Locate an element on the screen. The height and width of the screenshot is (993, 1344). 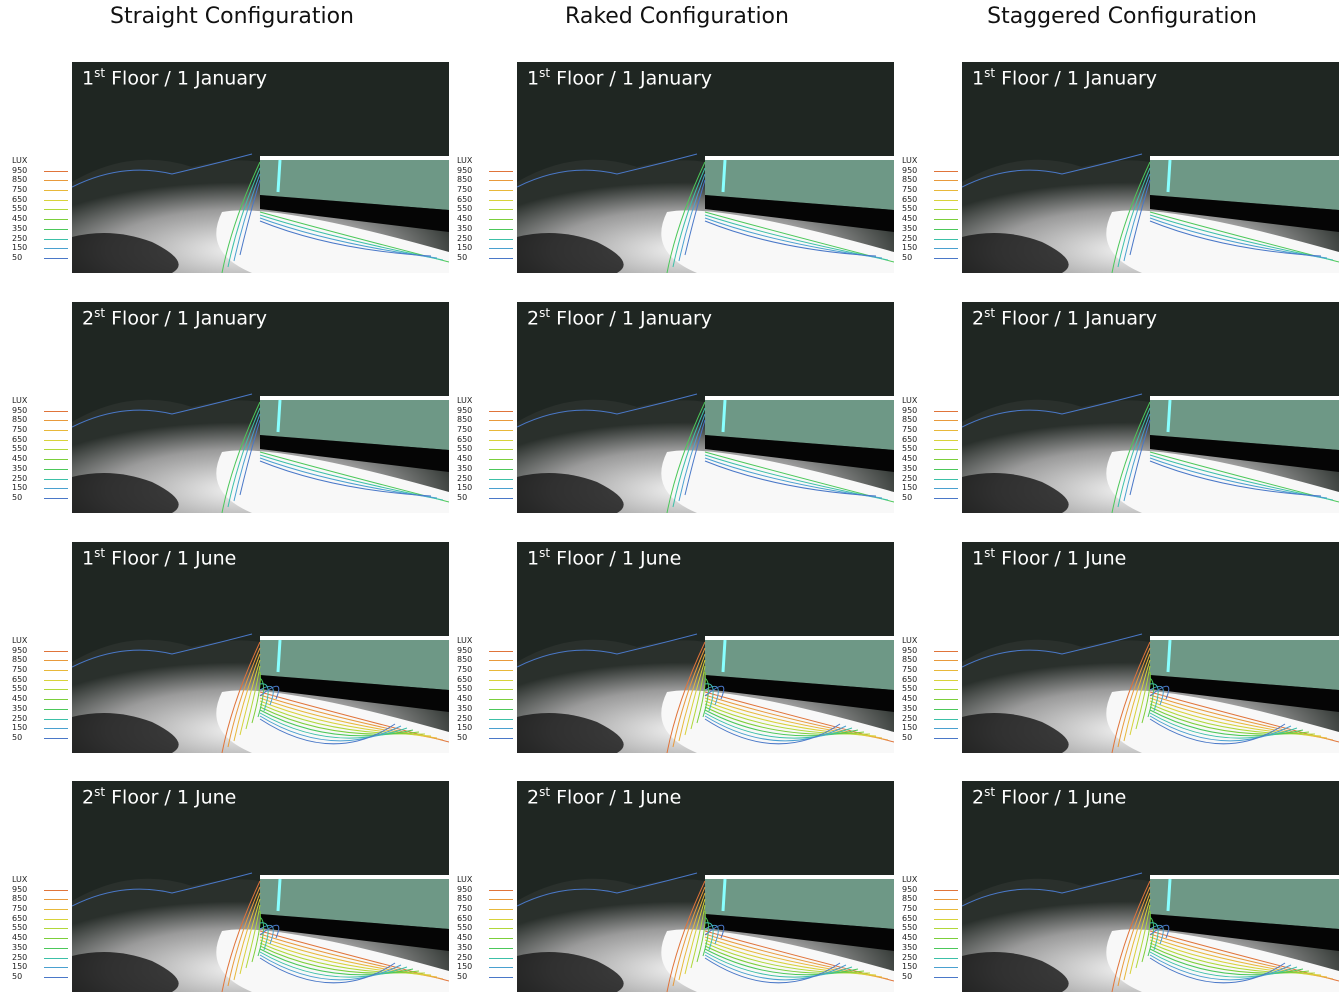
legend-level: 950 is located at coordinates (465, 410).